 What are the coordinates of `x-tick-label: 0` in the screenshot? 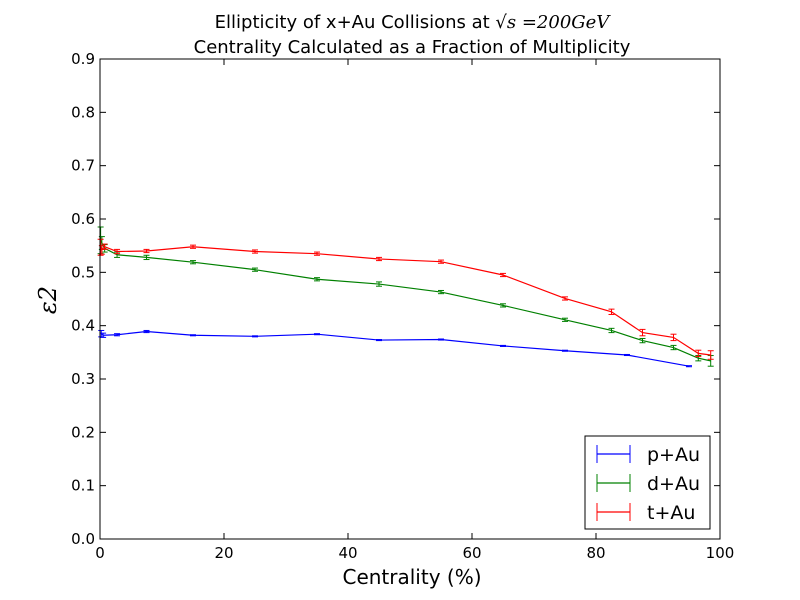 It's located at (100, 553).